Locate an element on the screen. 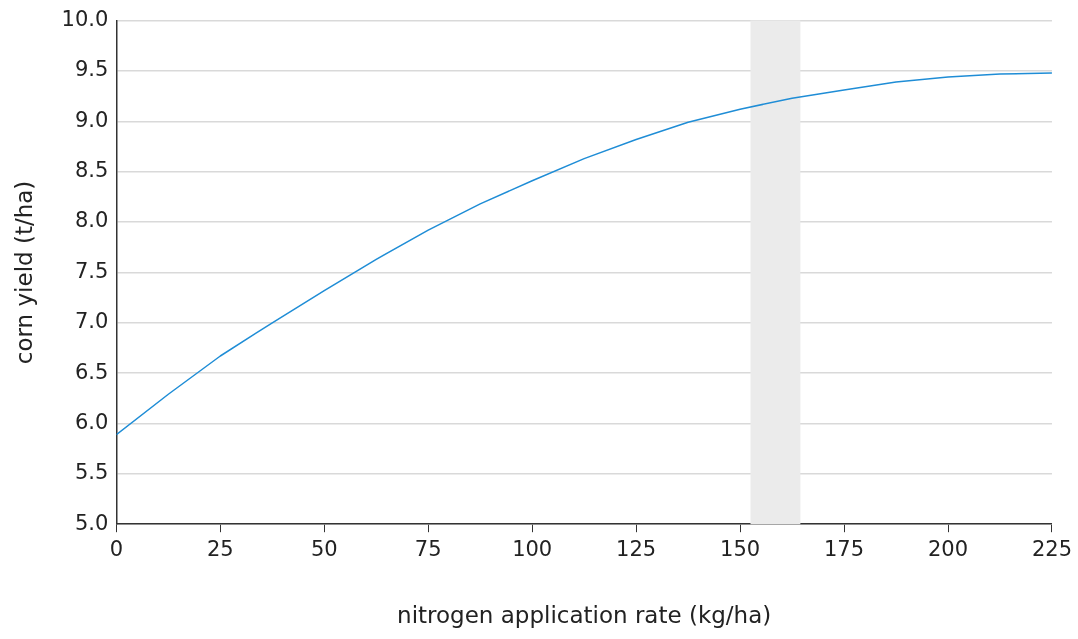 This screenshot has height=639, width=1078. x-tick-label: 125 is located at coordinates (636, 549).